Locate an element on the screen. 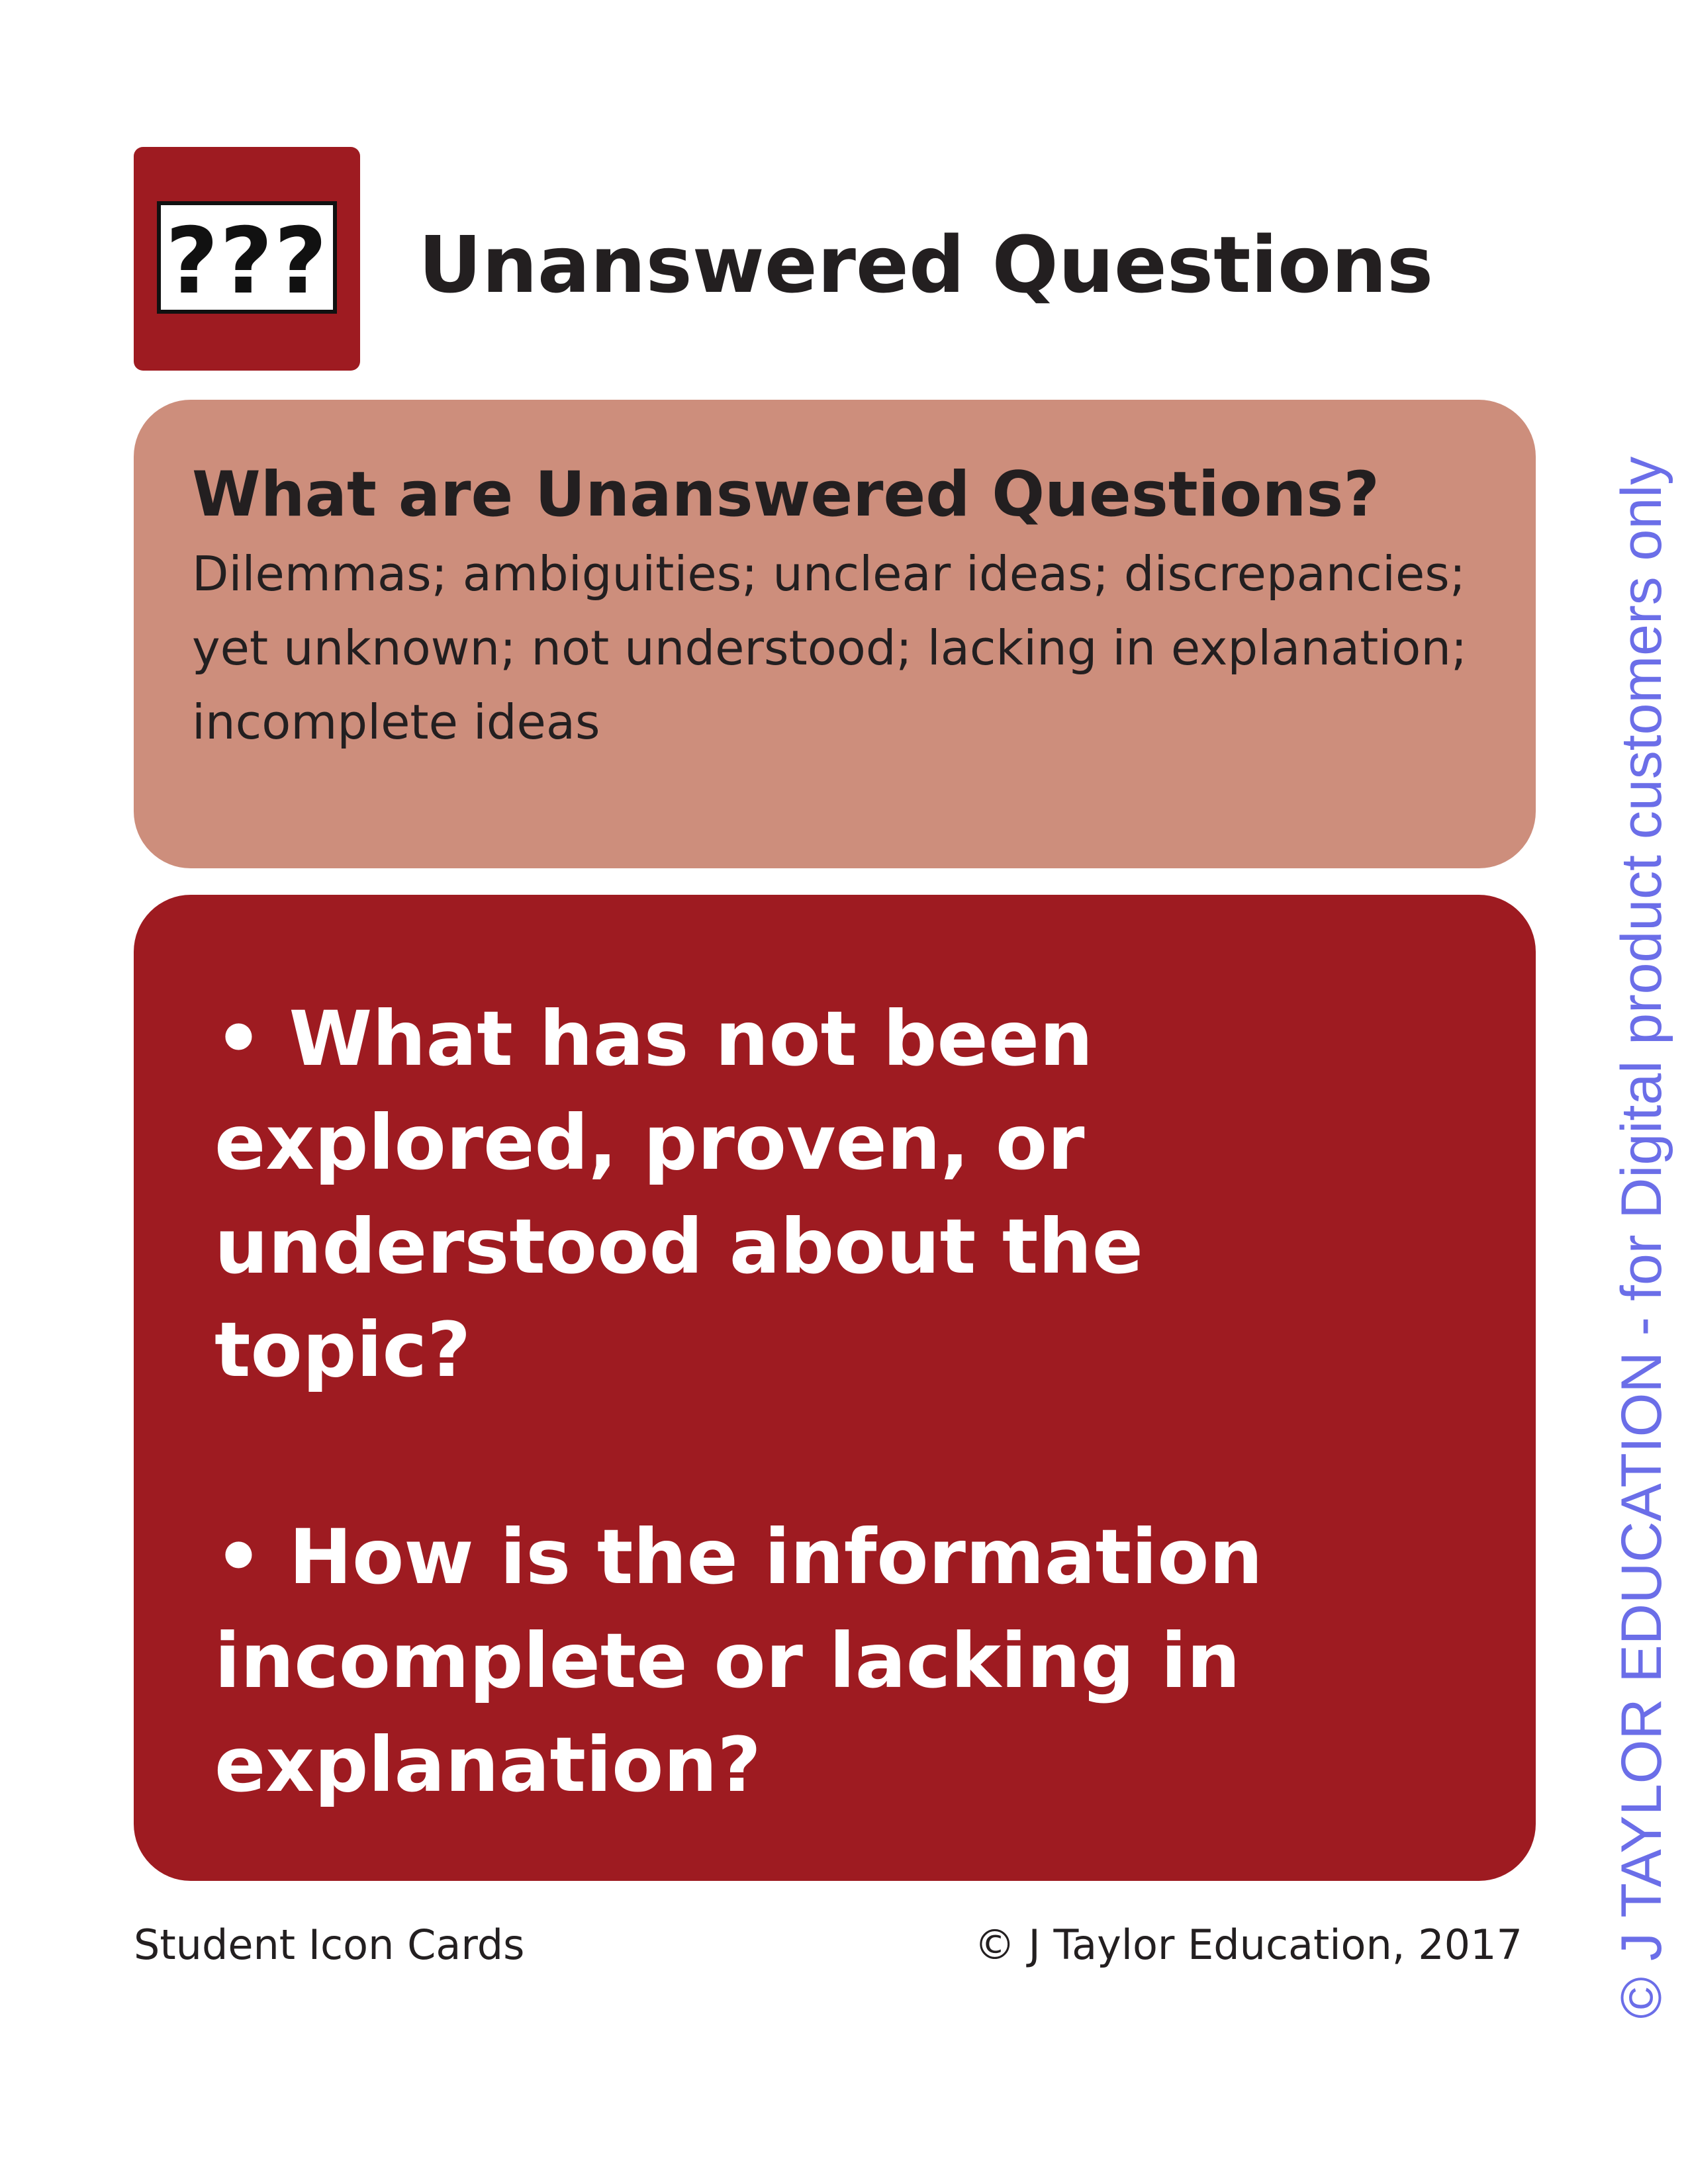  footer-series-label: Student Icon Cards is located at coordinates (329, 1945).